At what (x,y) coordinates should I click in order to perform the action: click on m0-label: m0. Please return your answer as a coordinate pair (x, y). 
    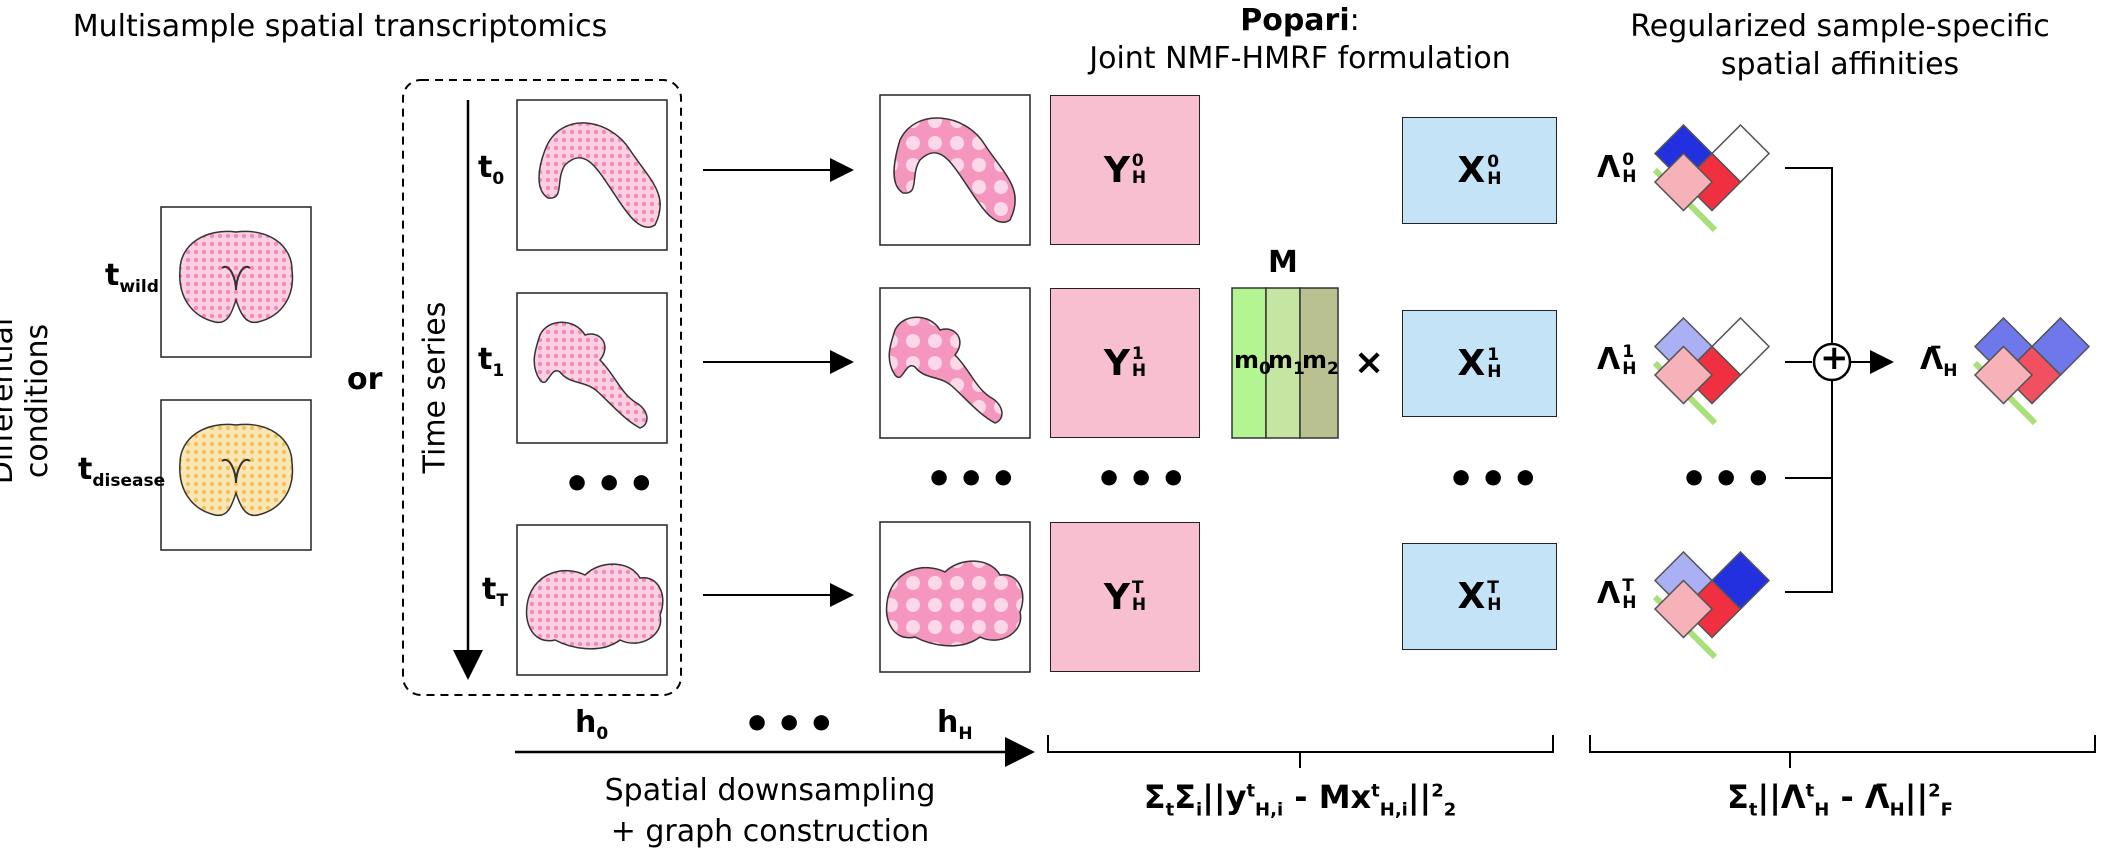
    Looking at the image, I should click on (1252, 362).